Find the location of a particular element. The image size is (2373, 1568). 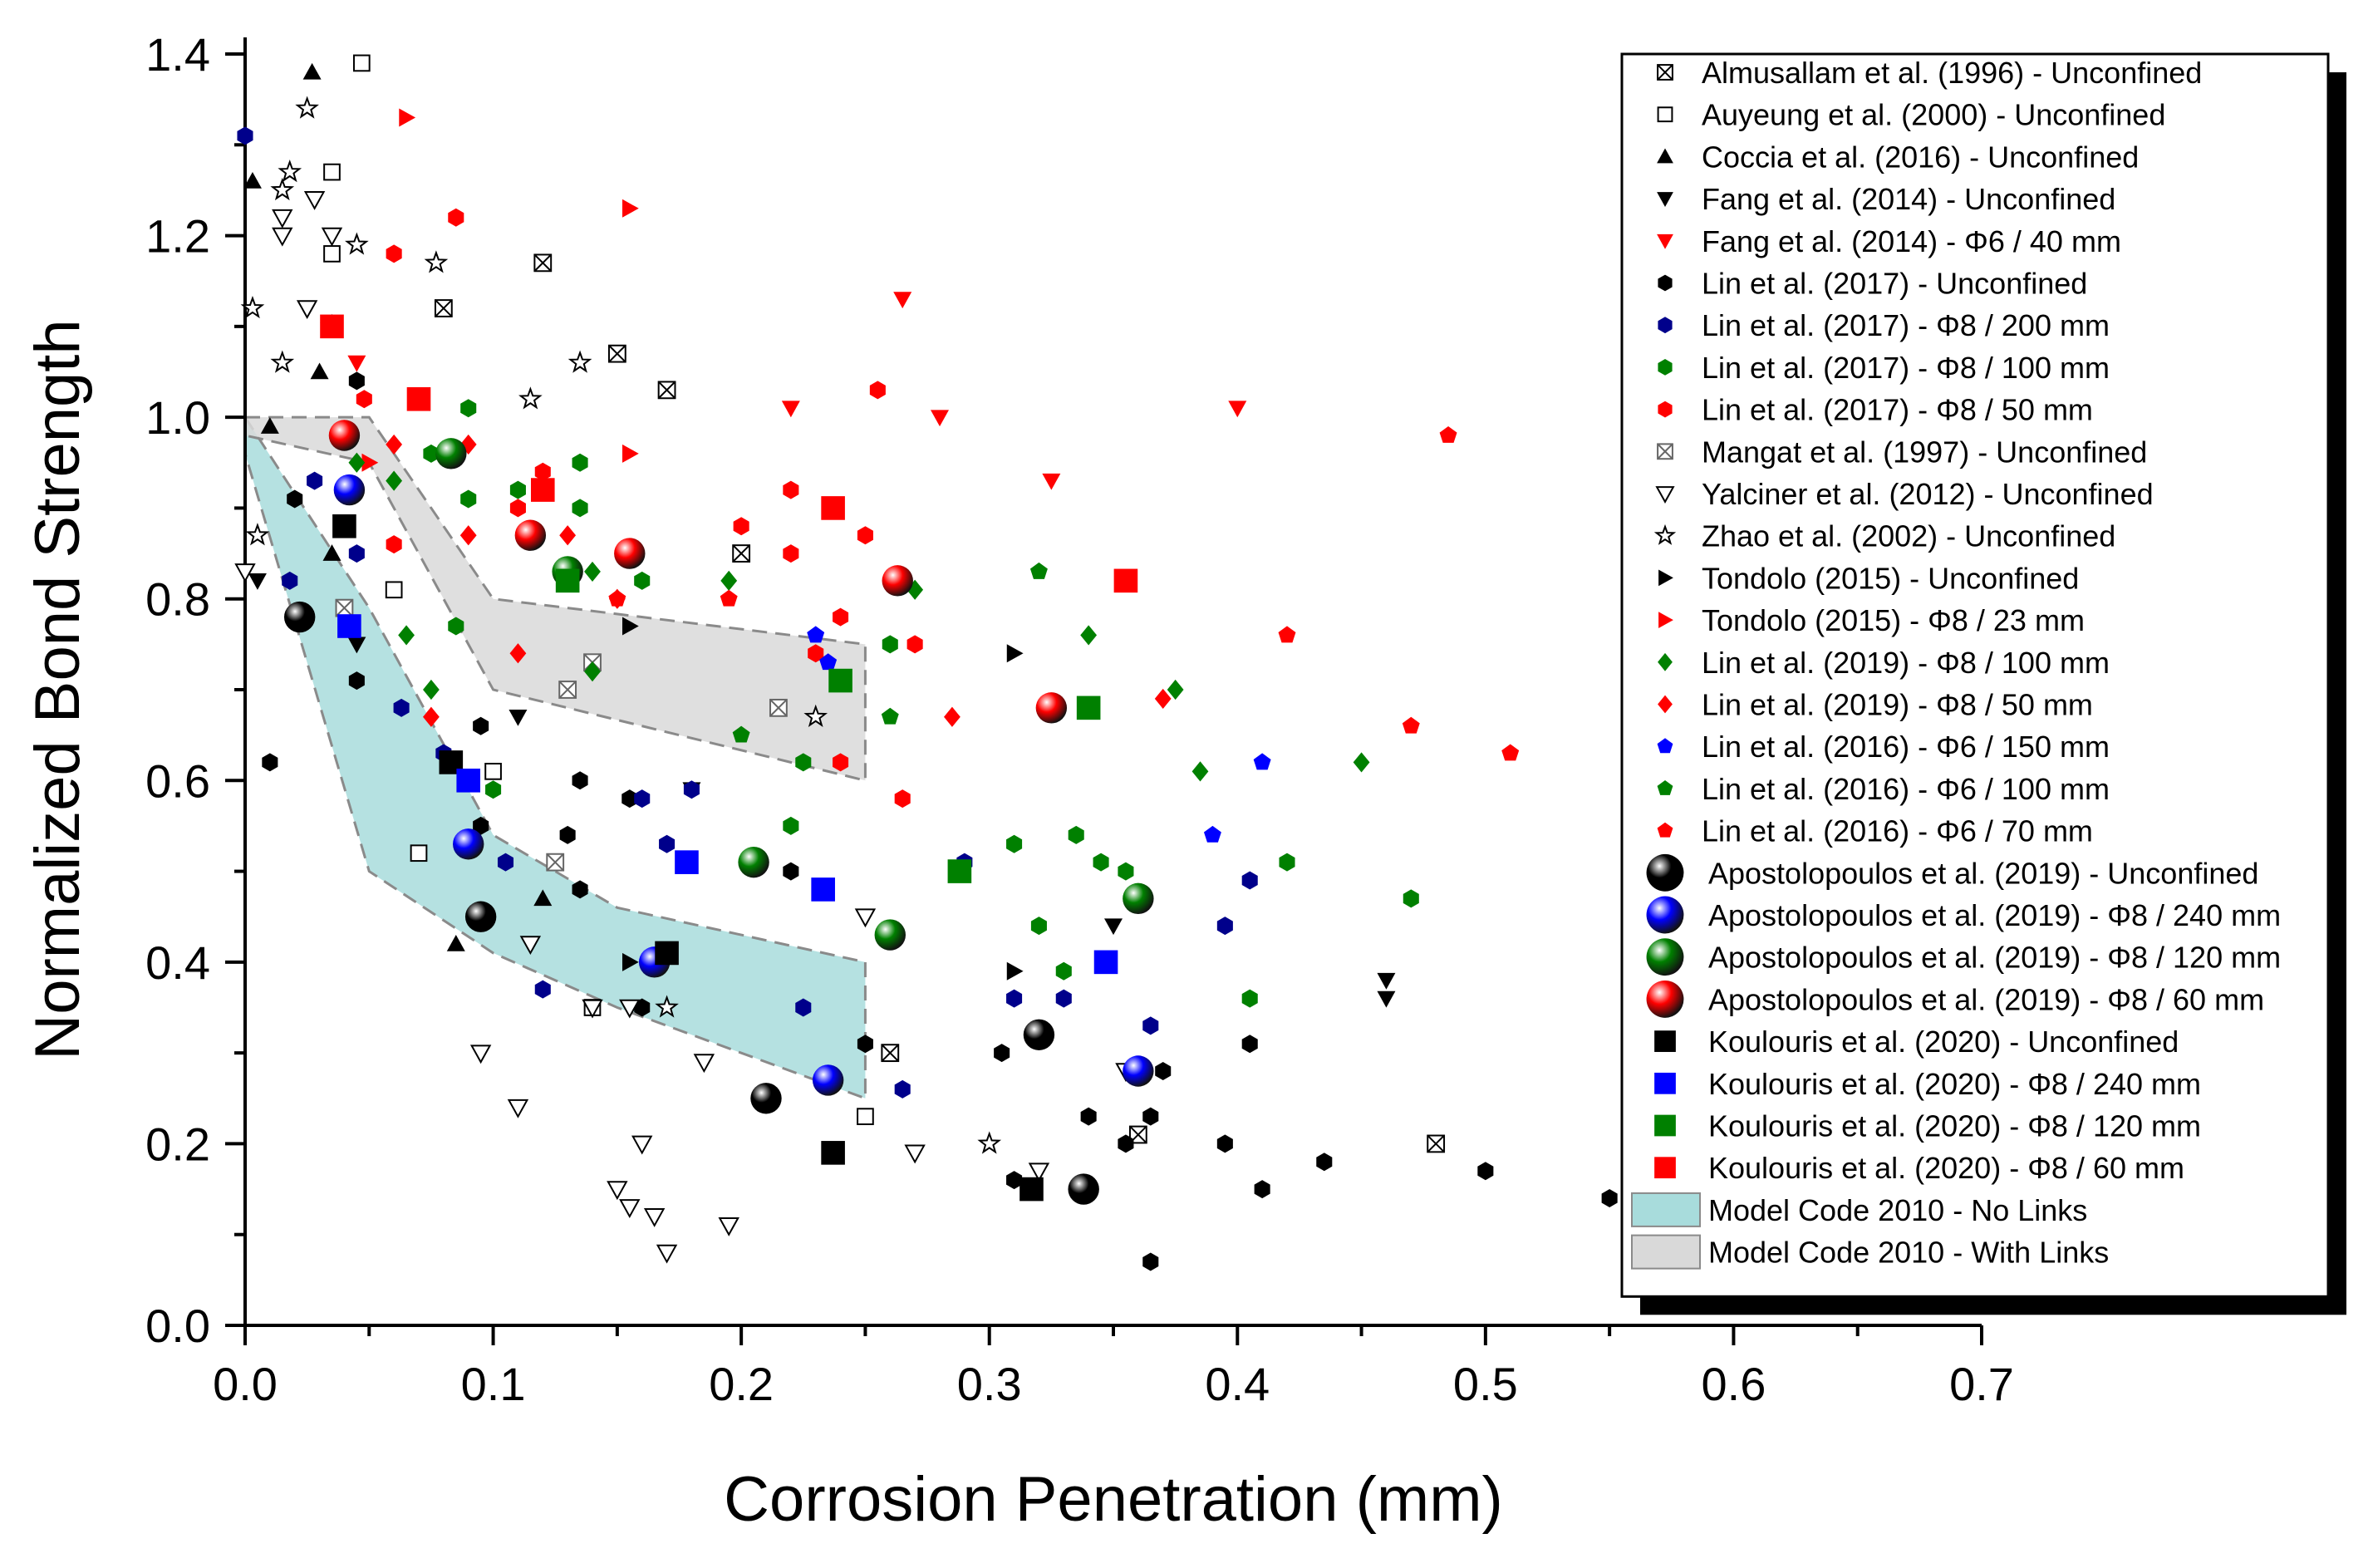

legend-label: Tondolo (2015) - Φ8 / 23 mm is located at coordinates (1894, 620).